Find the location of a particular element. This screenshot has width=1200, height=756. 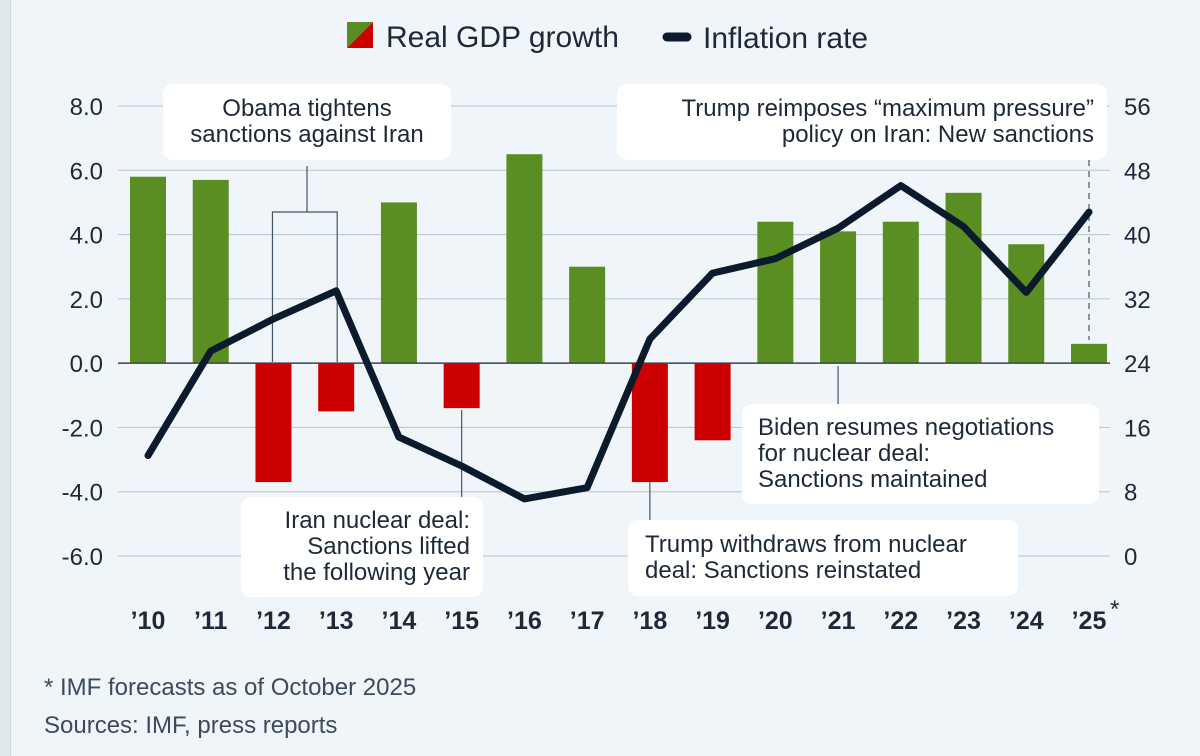

left-axis-tick-label: -4.0 is located at coordinates (82, 493).